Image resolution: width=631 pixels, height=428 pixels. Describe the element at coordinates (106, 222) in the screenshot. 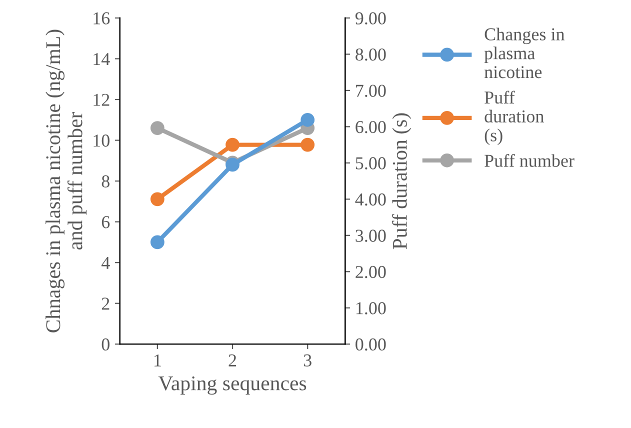

I see `y-tick-label: 6` at that location.